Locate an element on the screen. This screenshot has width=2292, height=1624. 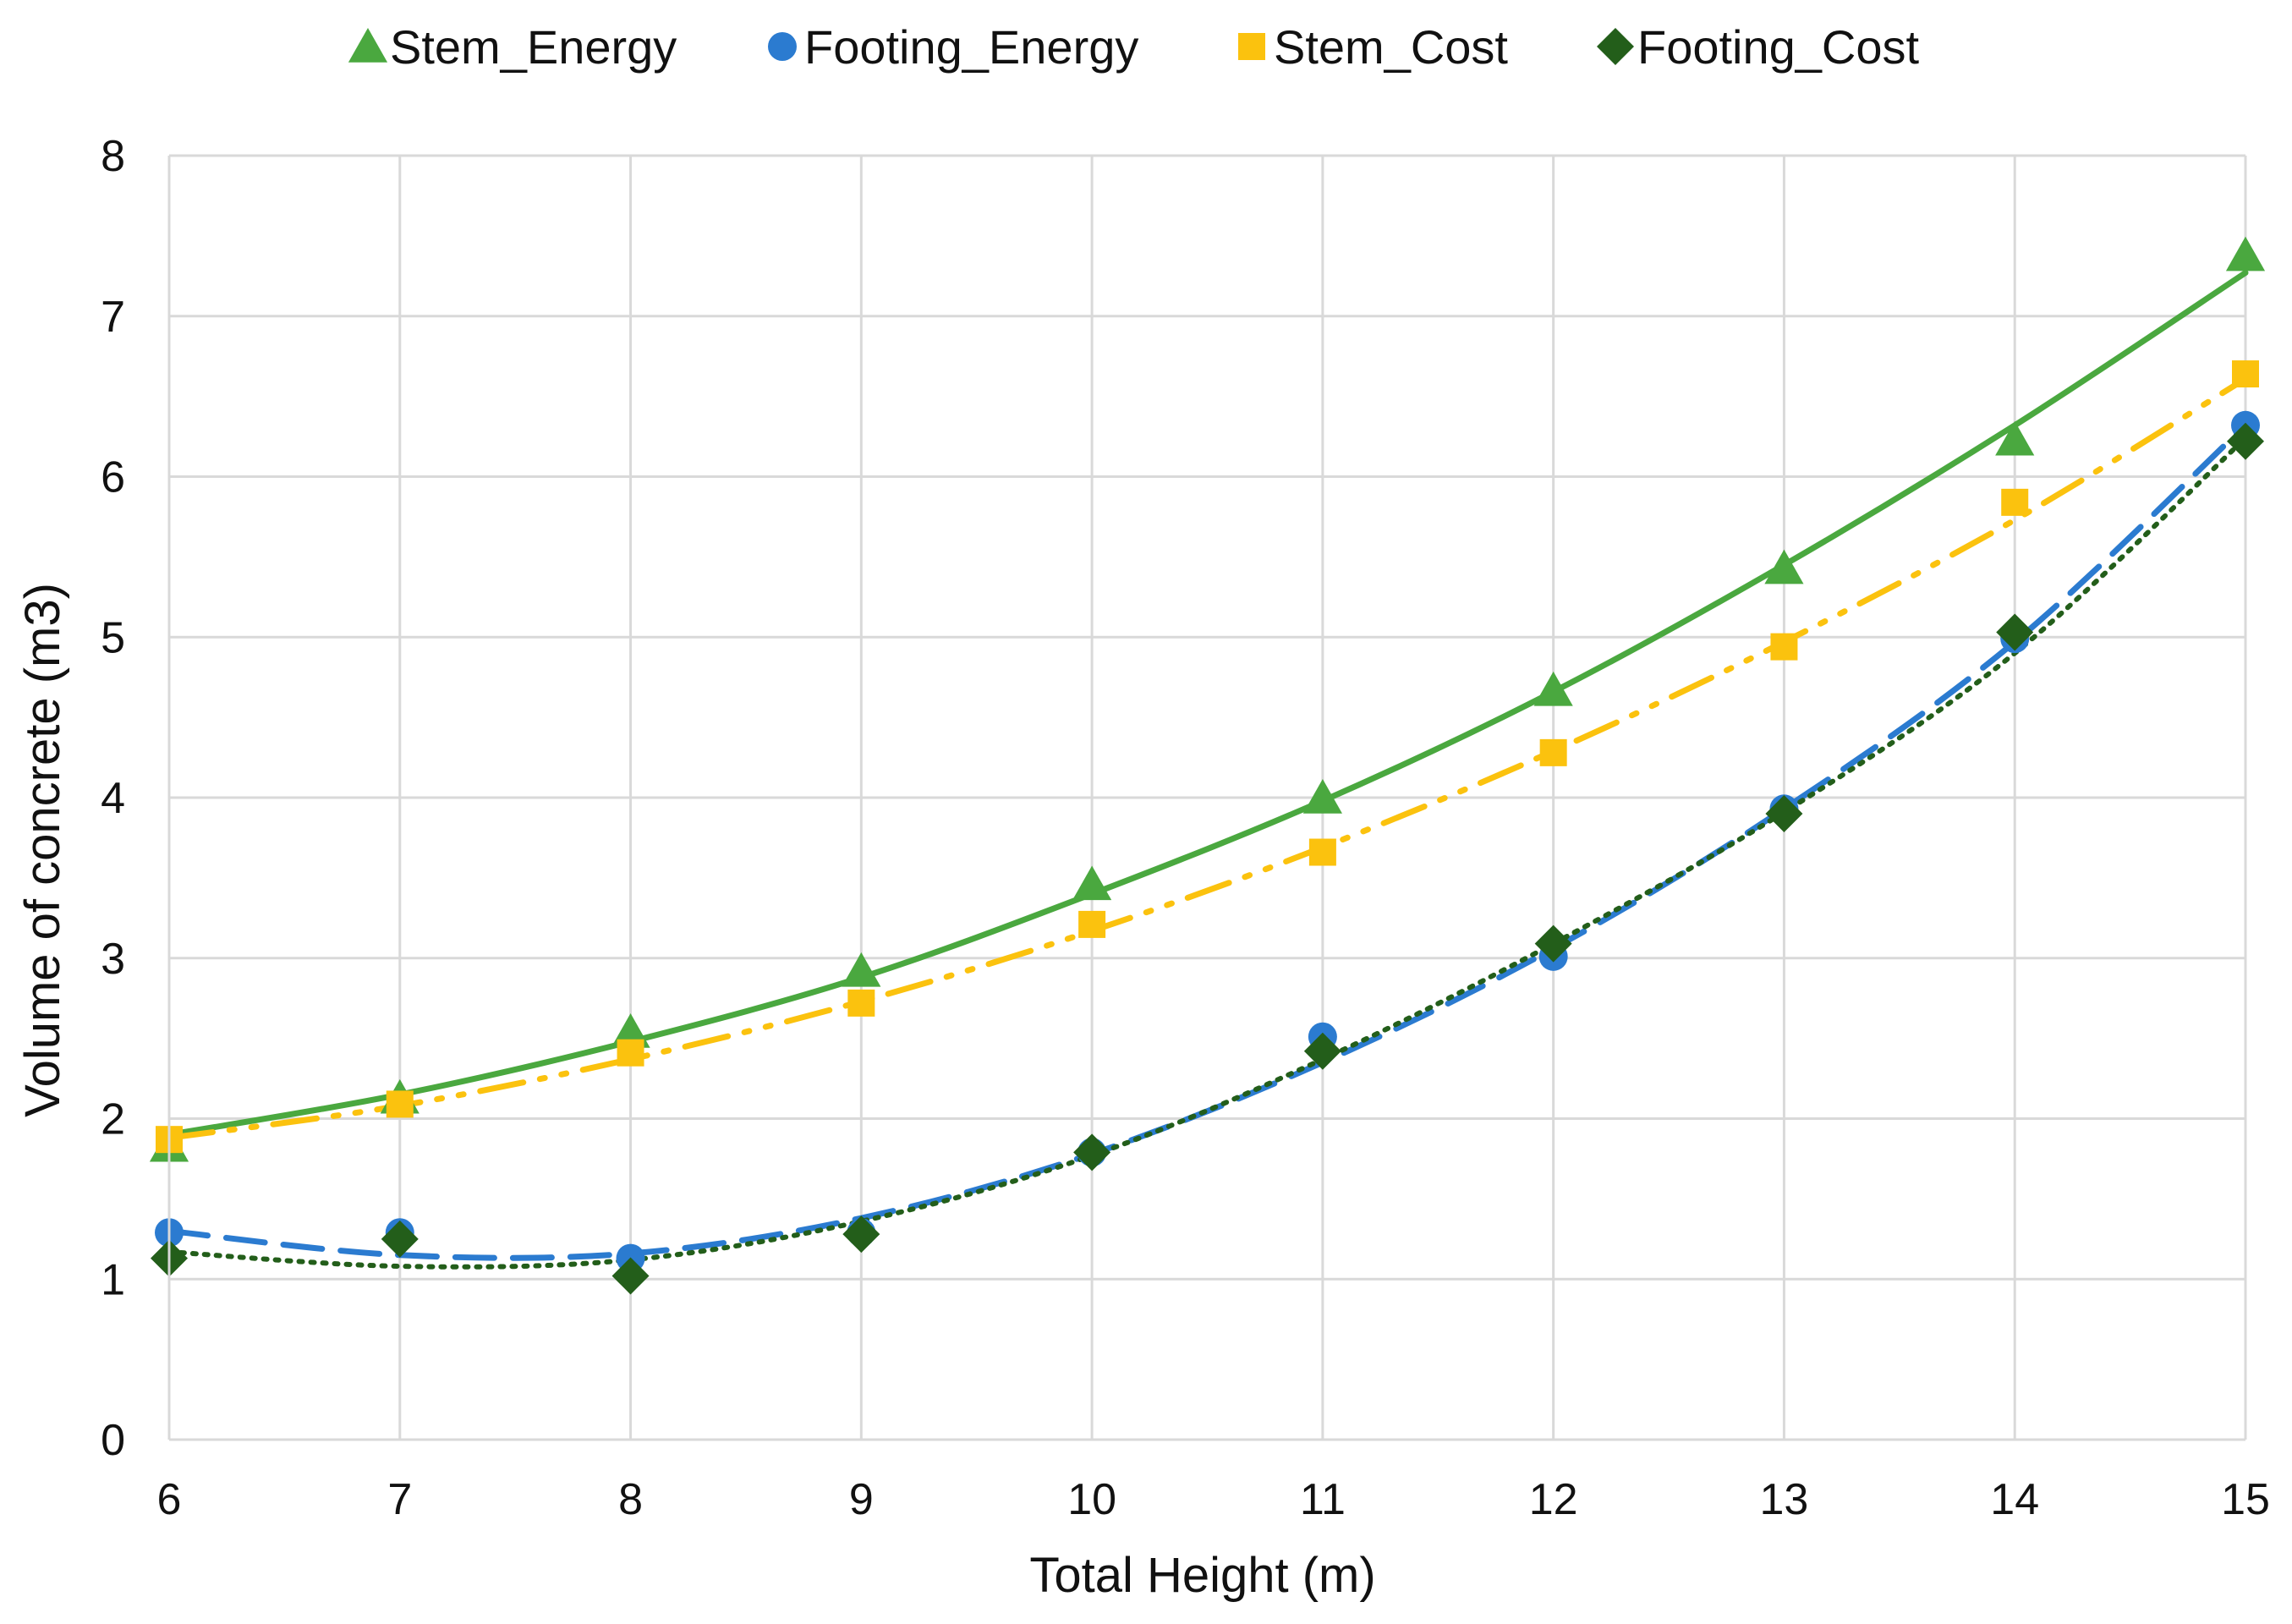
x-tick-label: 10 is located at coordinates (1091, 1500).